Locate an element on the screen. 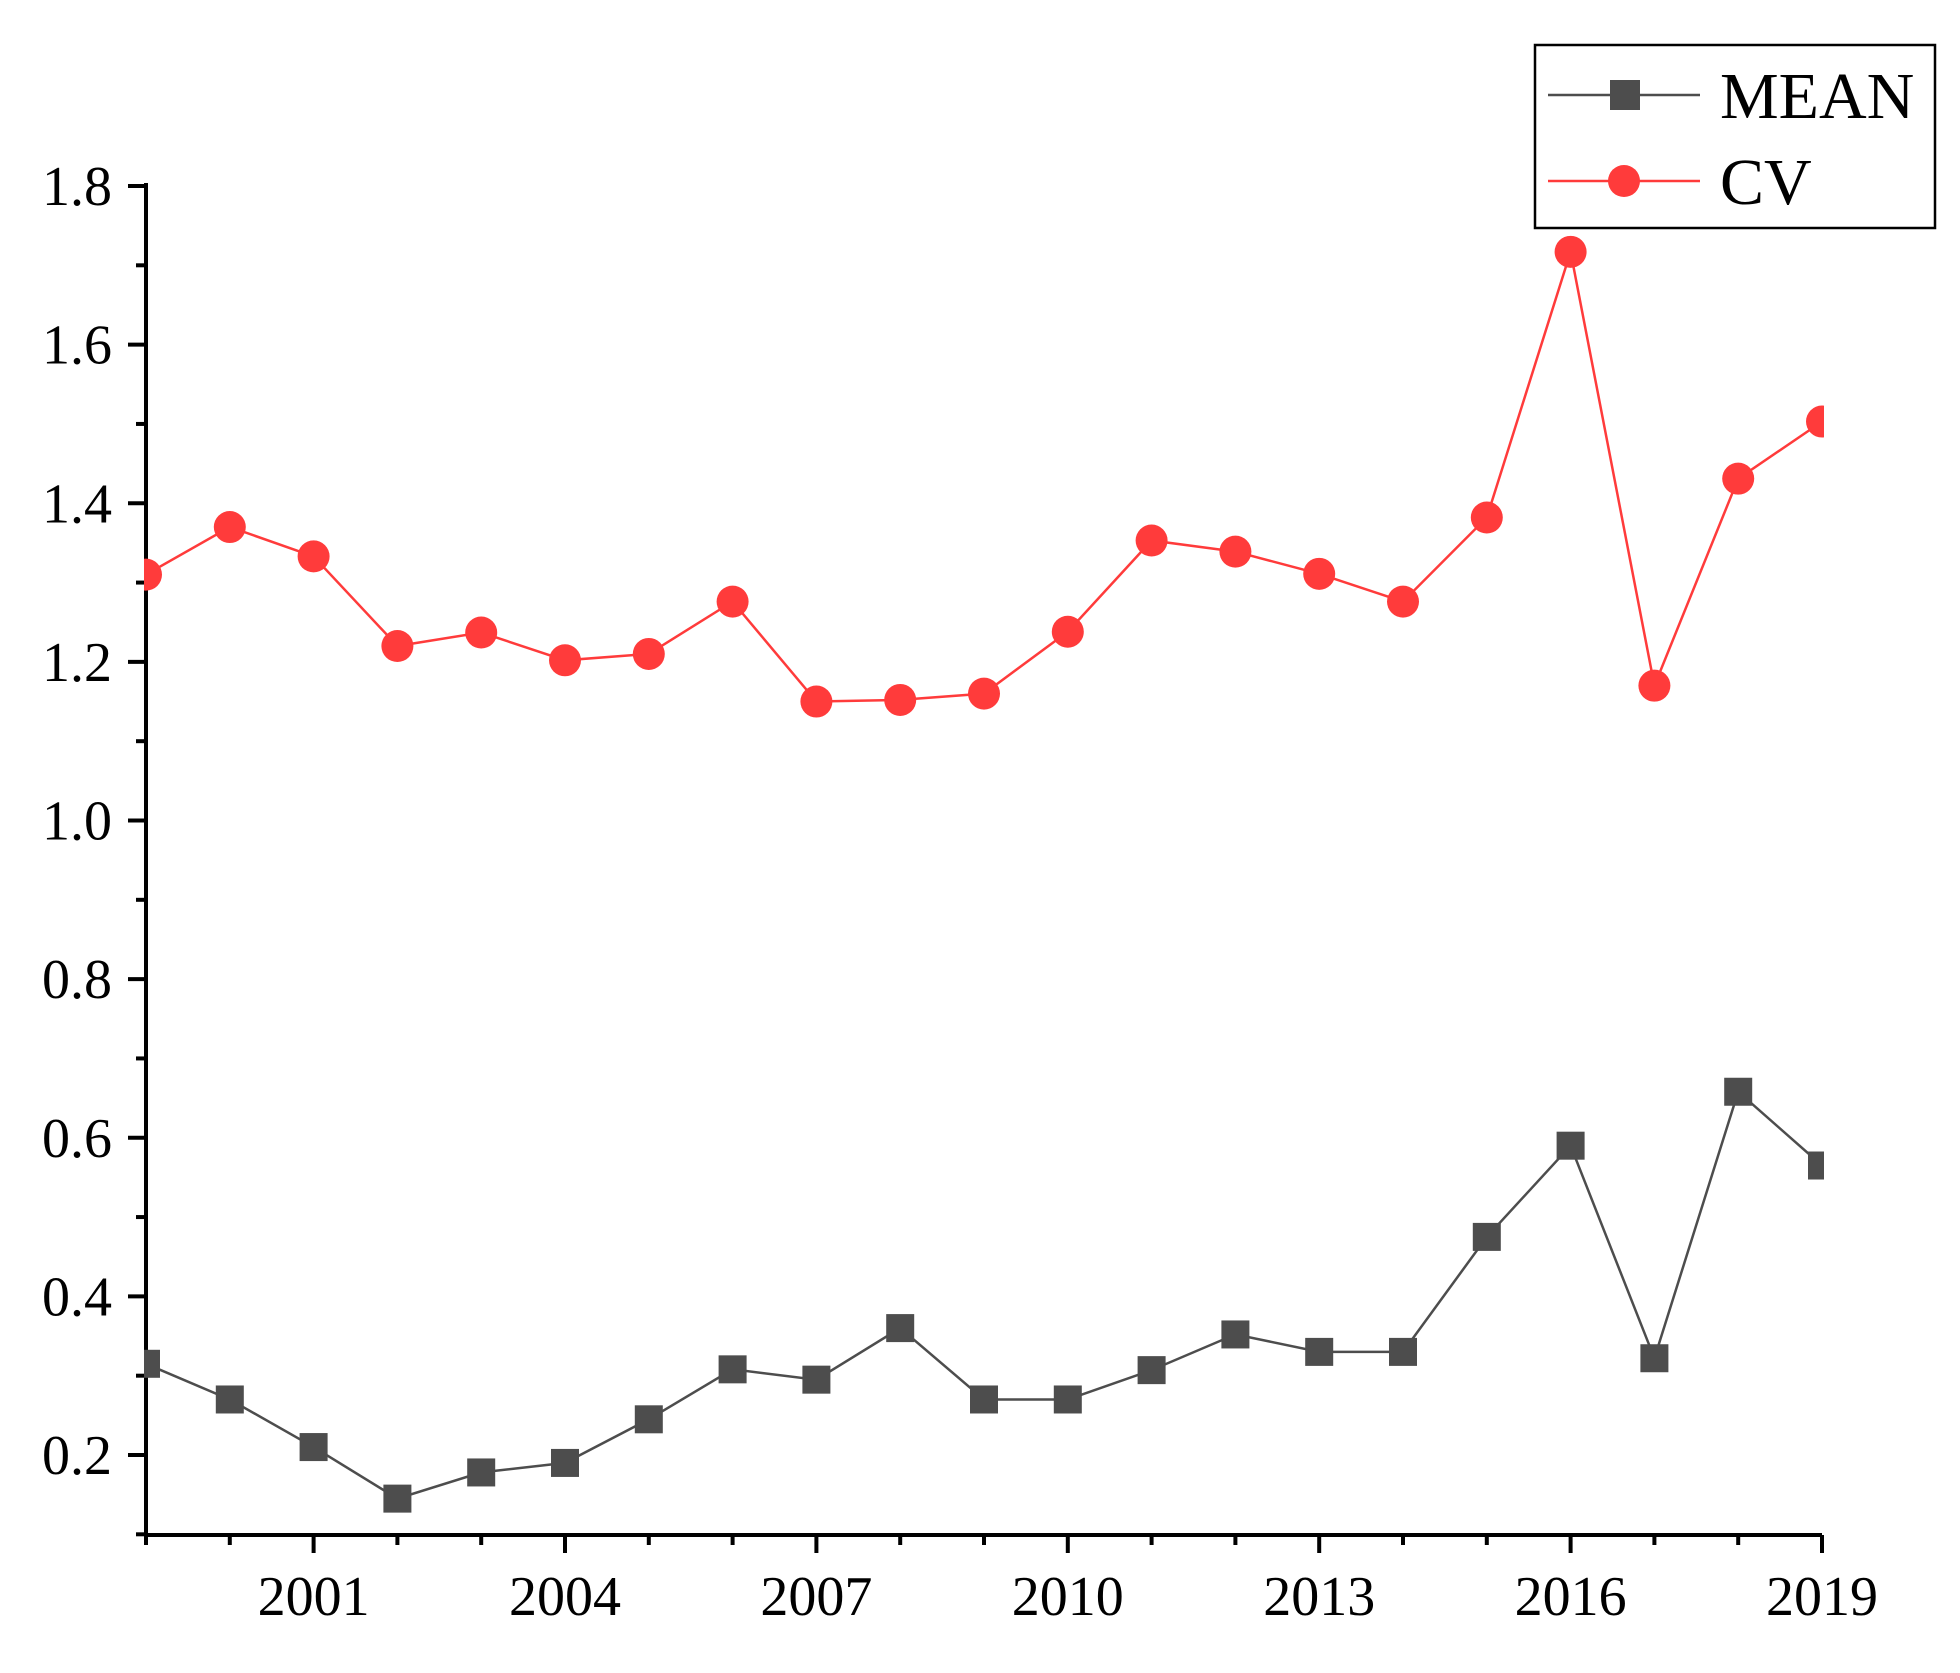 This screenshot has width=1960, height=1673. legend-marker-mean is located at coordinates (1625, 95).